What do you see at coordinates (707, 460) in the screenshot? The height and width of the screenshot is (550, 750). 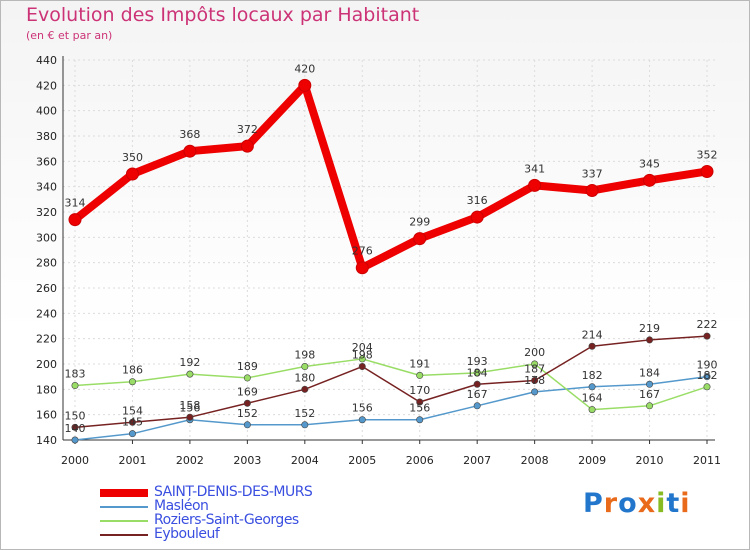 I see `x-tick-label: 2011` at bounding box center [707, 460].